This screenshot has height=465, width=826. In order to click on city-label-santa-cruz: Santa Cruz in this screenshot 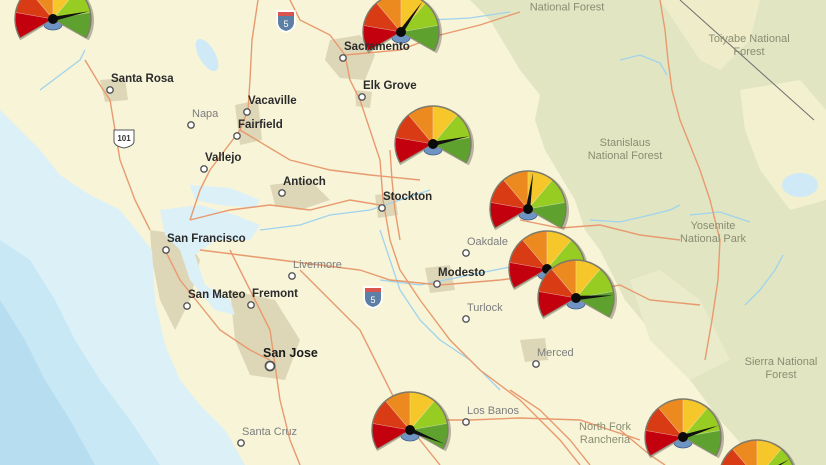, I will do `click(270, 432)`.